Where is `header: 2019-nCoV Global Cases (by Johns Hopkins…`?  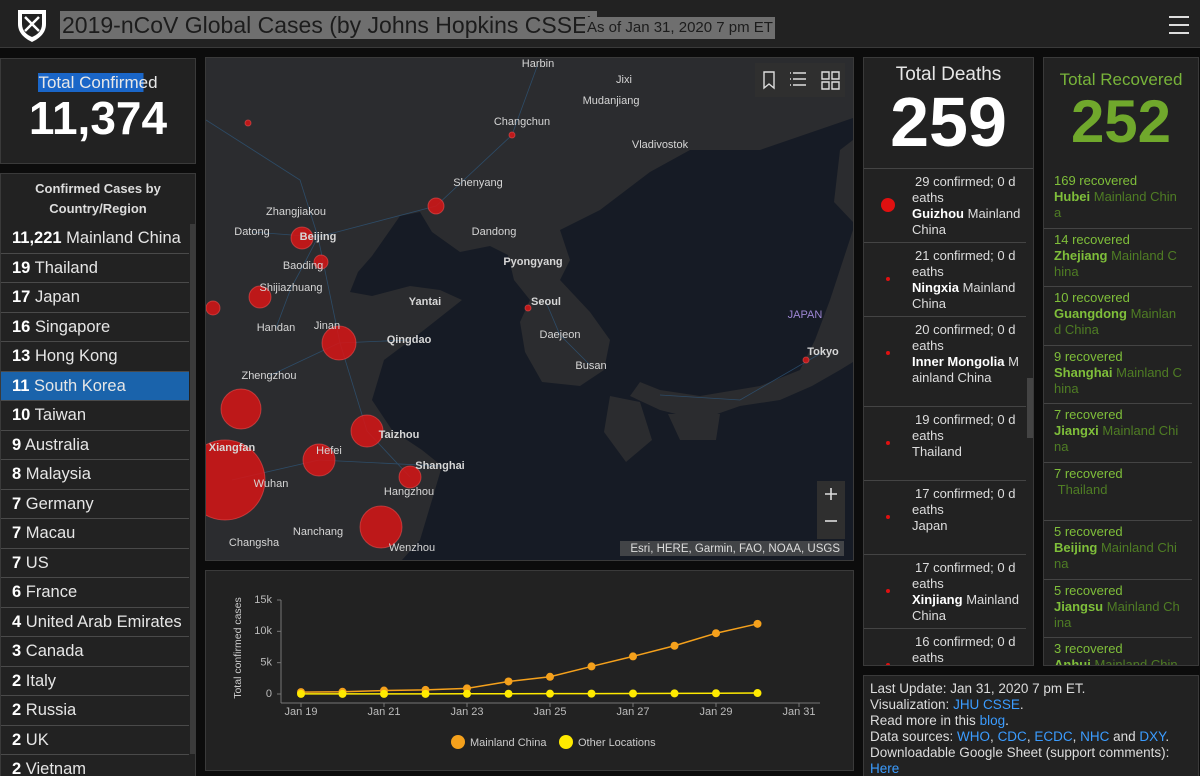
header: 2019-nCoV Global Cases (by Johns Hopkins… is located at coordinates (600, 24).